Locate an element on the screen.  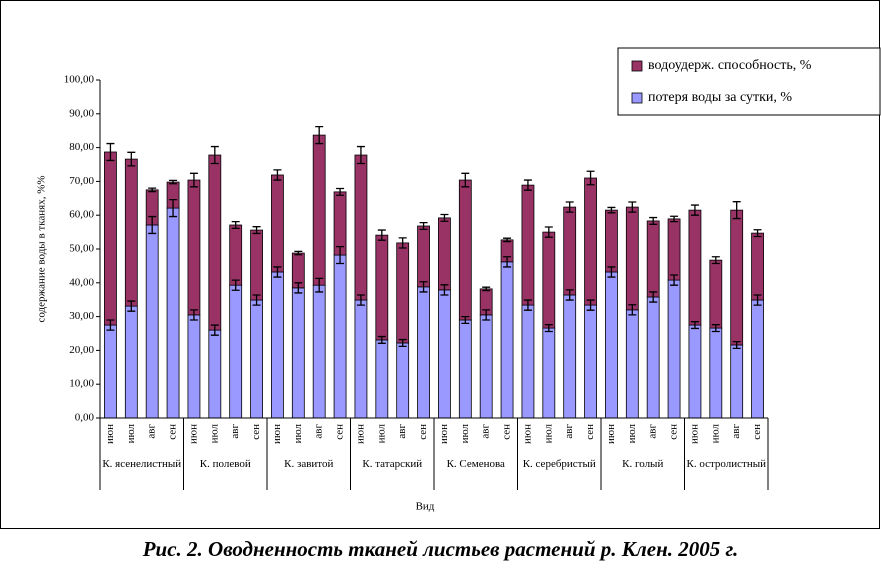
y-tick-label: 0,00 is located at coordinates (85, 418).